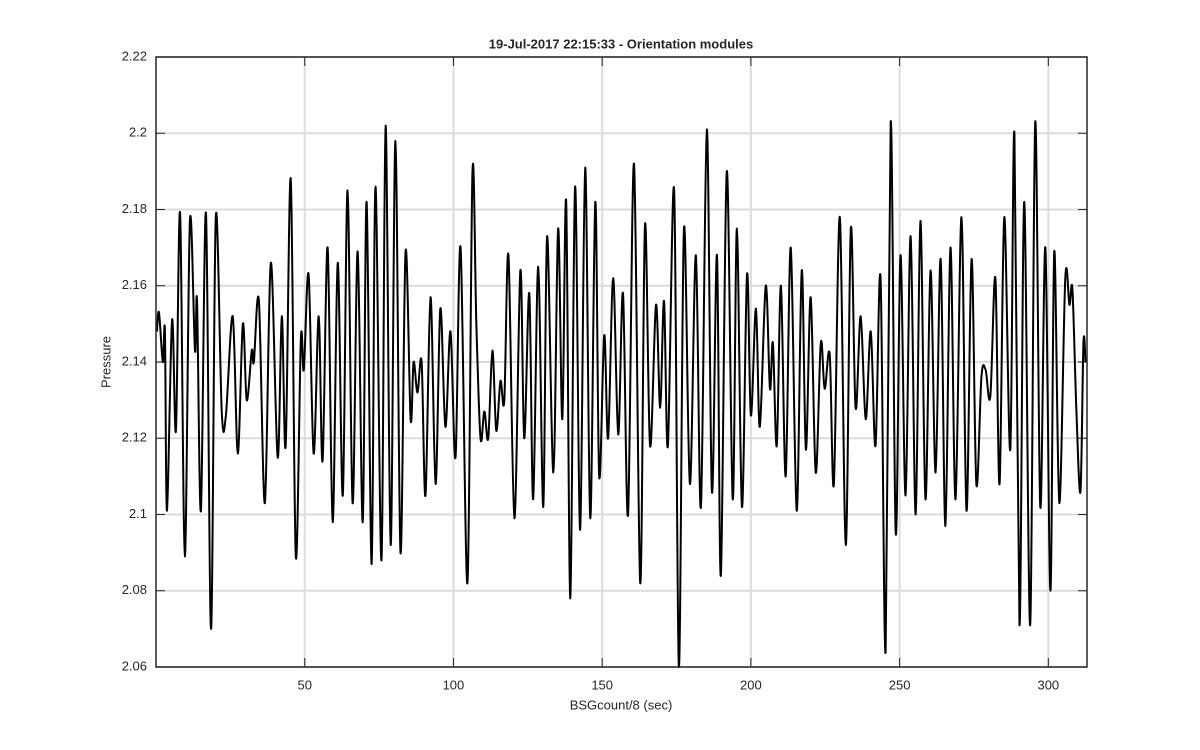 The image size is (1200, 750). I want to click on y-tick-label: 2.06, so click(134, 665).